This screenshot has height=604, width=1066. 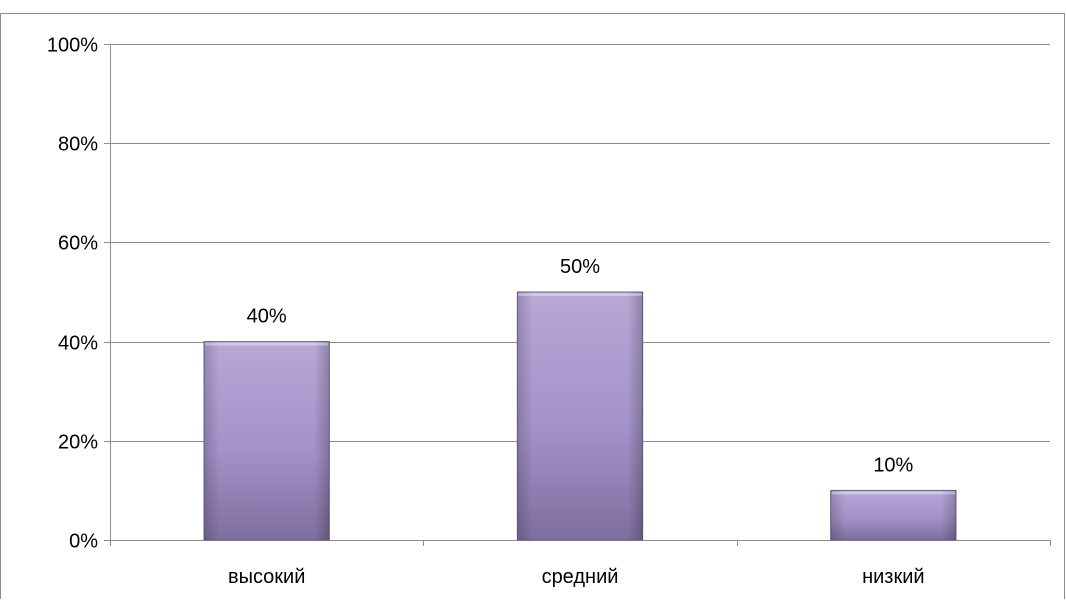 I want to click on data-label: 10%, so click(x=893, y=465).